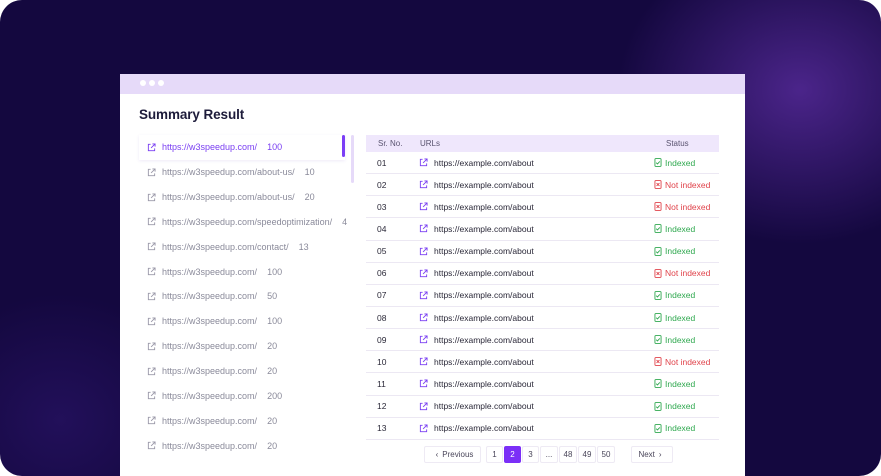 Image resolution: width=881 pixels, height=476 pixels. What do you see at coordinates (686, 362) in the screenshot?
I see `status-badge: Not indexed` at bounding box center [686, 362].